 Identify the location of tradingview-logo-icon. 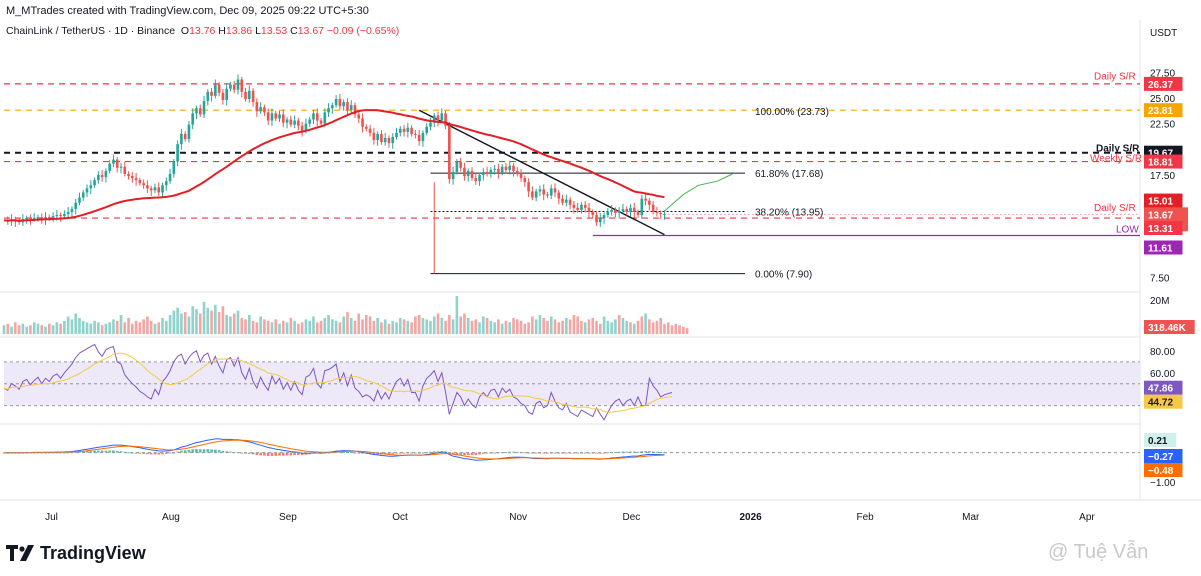
(20, 553).